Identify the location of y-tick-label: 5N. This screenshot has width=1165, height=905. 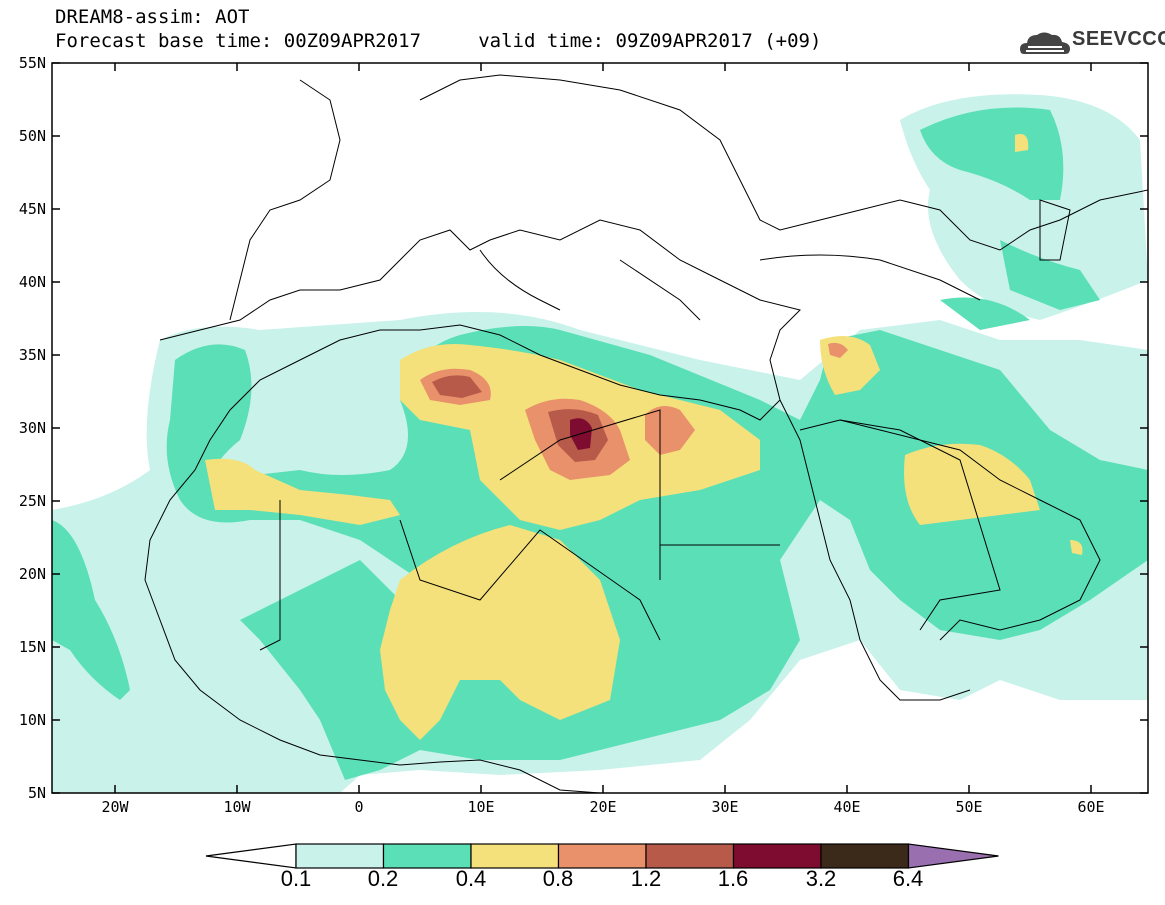
(37, 793).